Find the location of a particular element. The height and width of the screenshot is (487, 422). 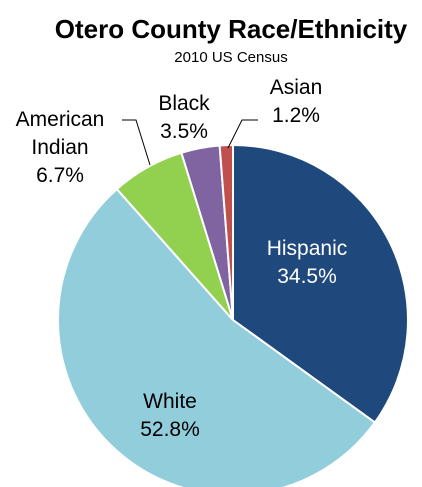

leader-line-asian is located at coordinates (242, 134).